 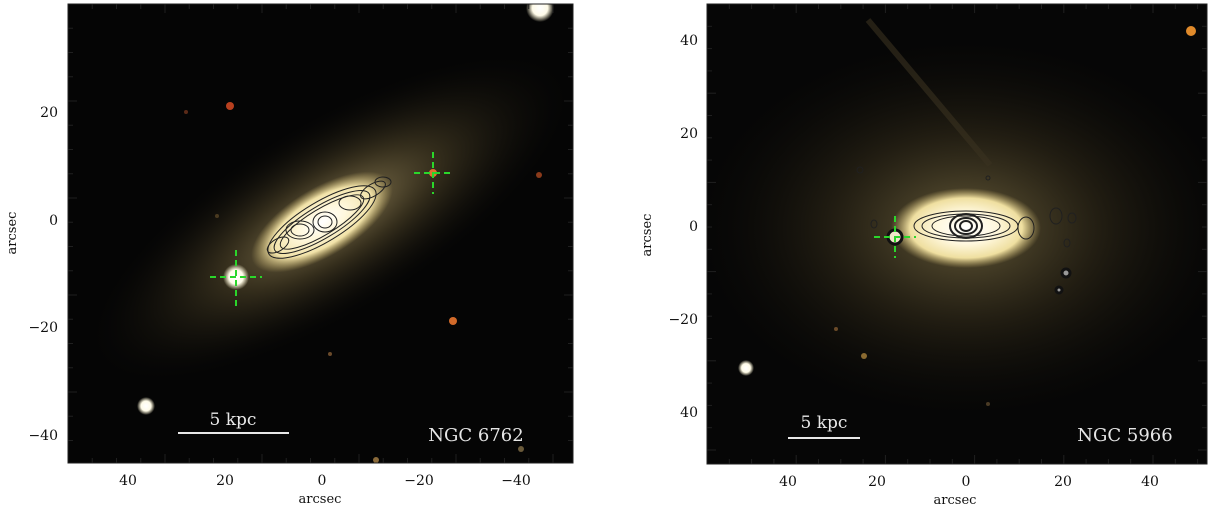 I want to click on x-tick-labels: 40 20 0 −20 −40, so click(x=325, y=481).